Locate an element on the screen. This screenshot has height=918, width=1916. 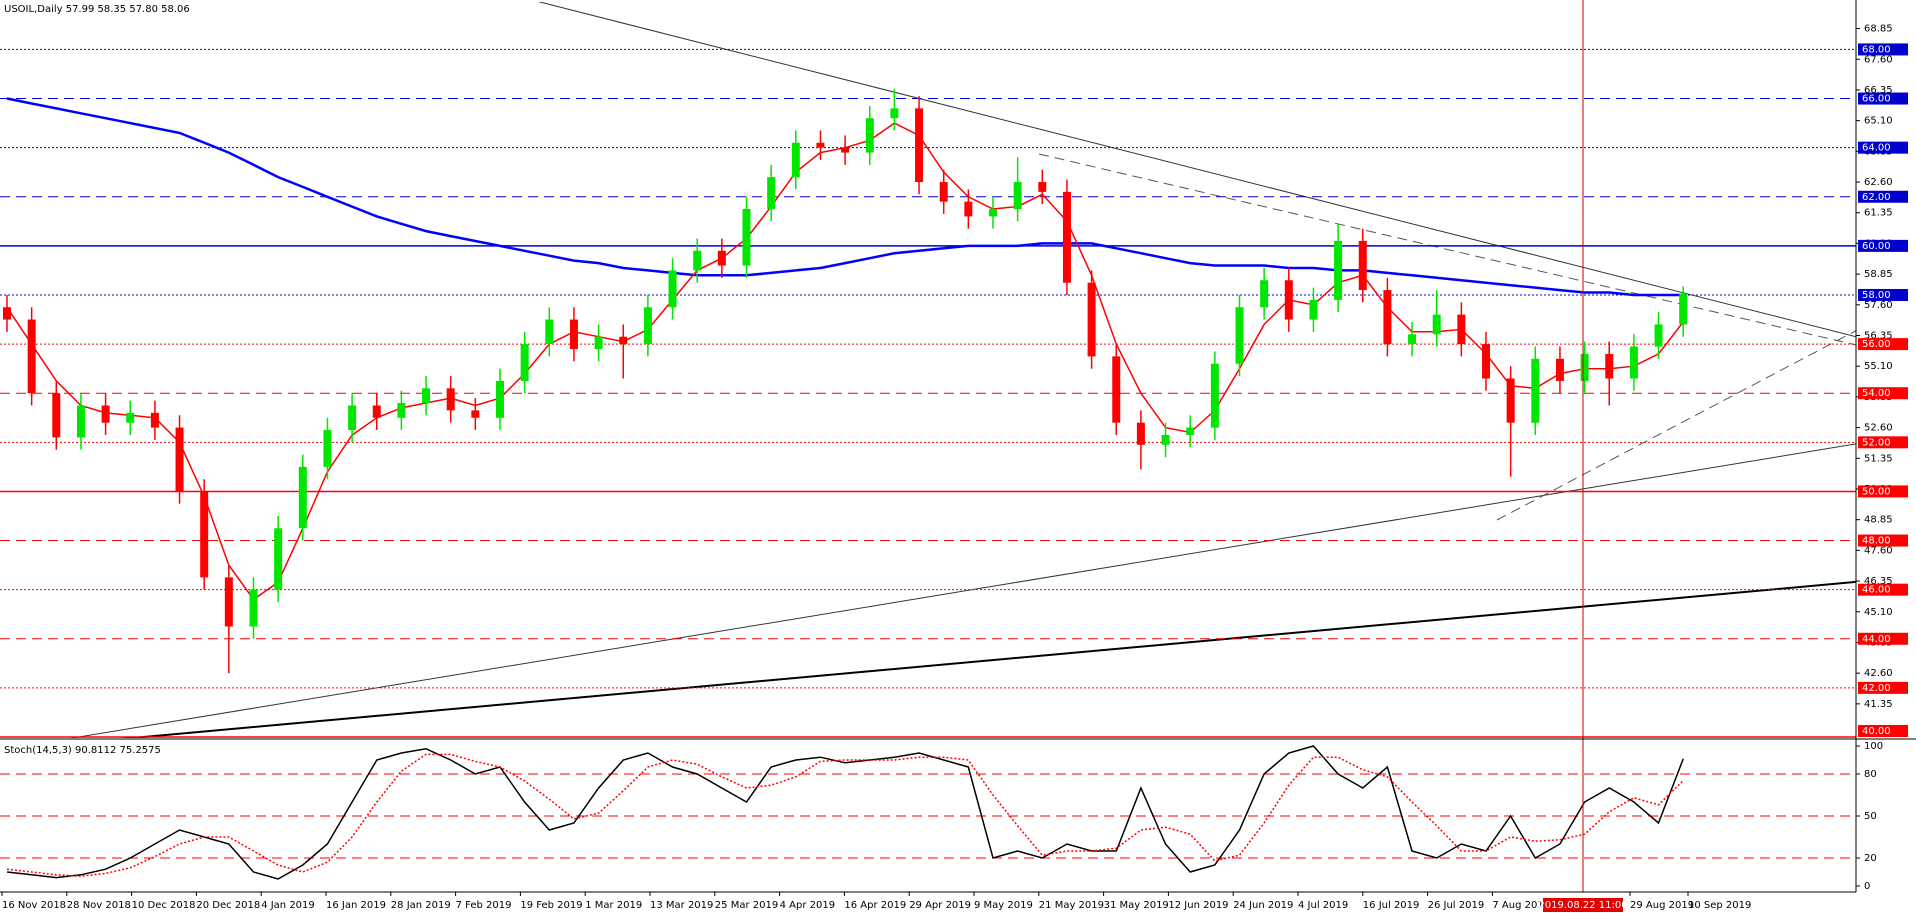
x-tick-label: 16 Nov 2018 is located at coordinates (34, 905).